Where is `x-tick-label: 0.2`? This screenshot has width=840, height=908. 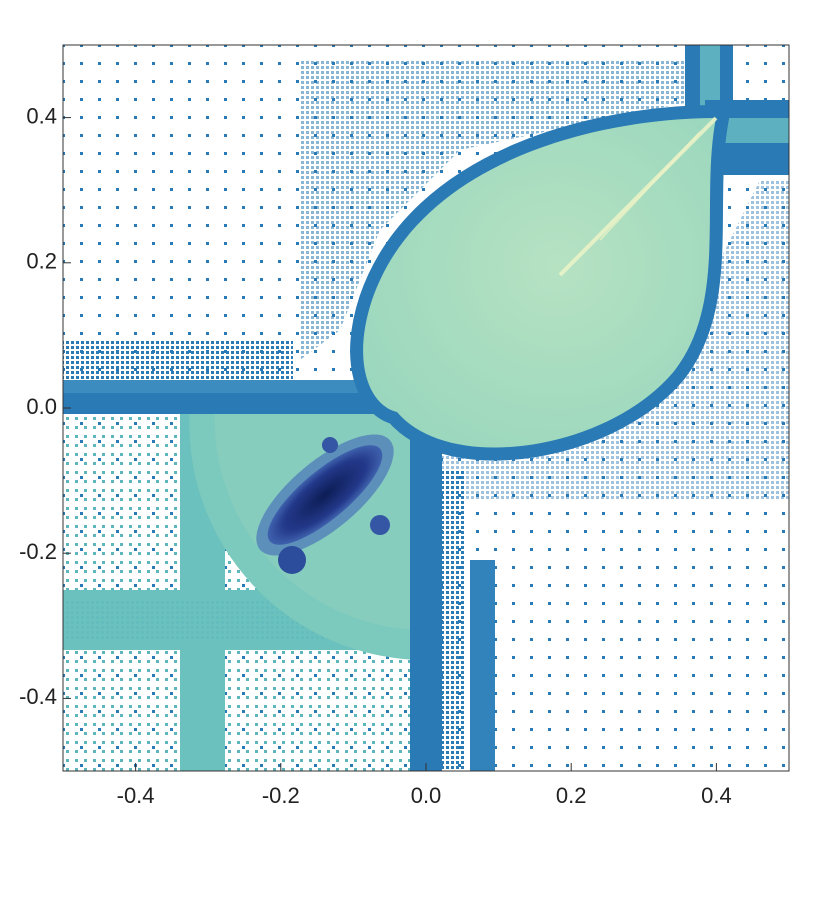
x-tick-label: 0.2 is located at coordinates (571, 795).